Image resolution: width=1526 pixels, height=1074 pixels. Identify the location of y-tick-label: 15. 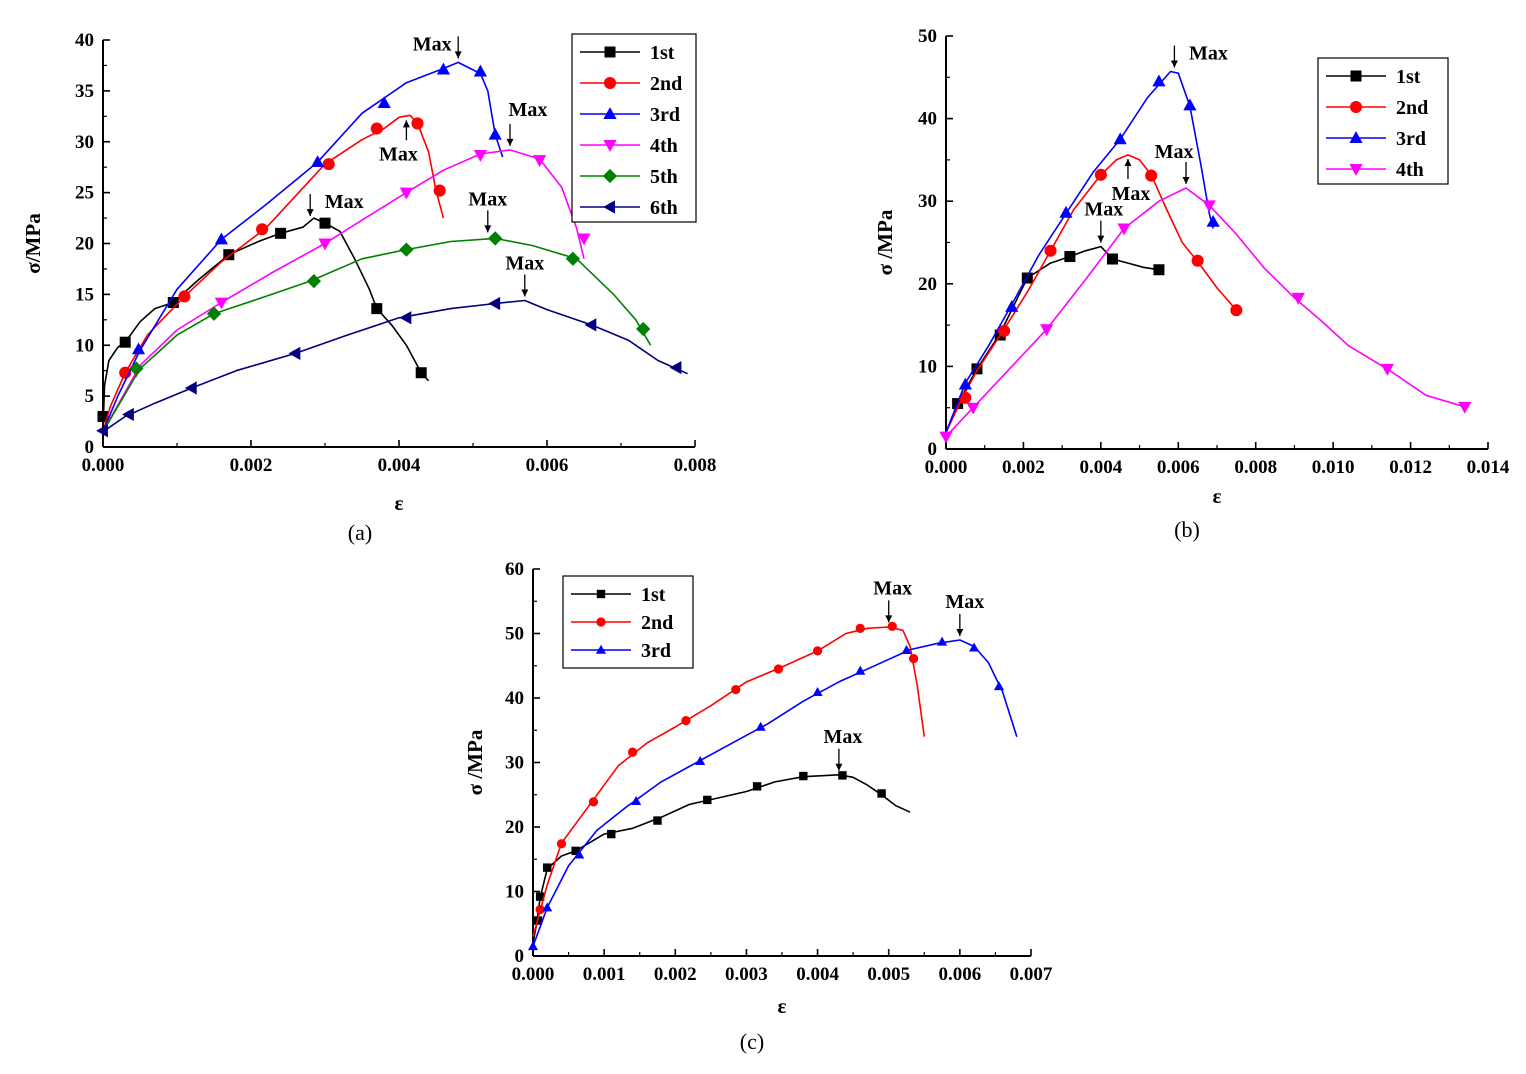
(84, 294).